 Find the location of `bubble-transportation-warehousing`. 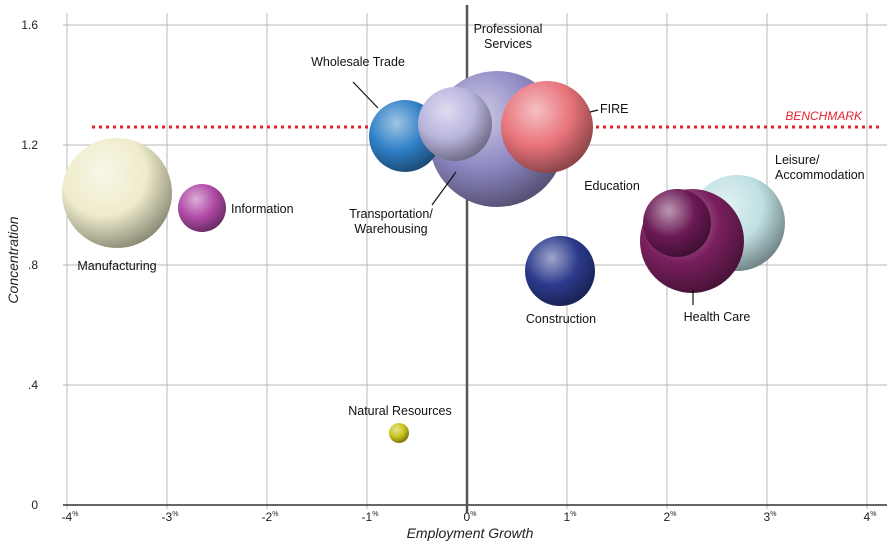

bubble-transportation-warehousing is located at coordinates (455, 124).